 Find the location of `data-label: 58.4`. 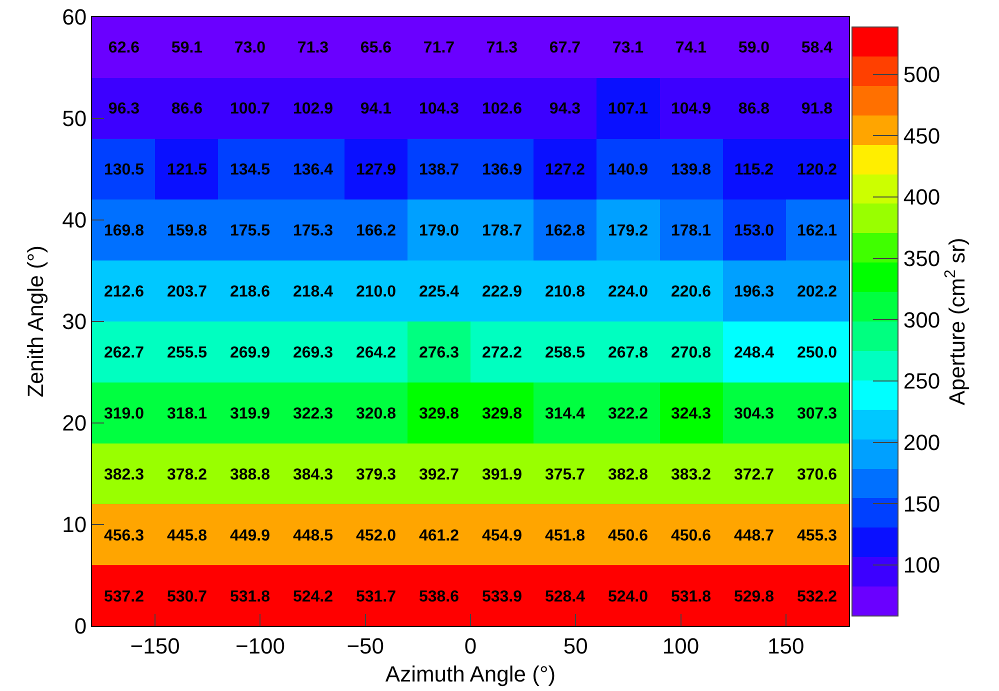

data-label: 58.4 is located at coordinates (817, 48).